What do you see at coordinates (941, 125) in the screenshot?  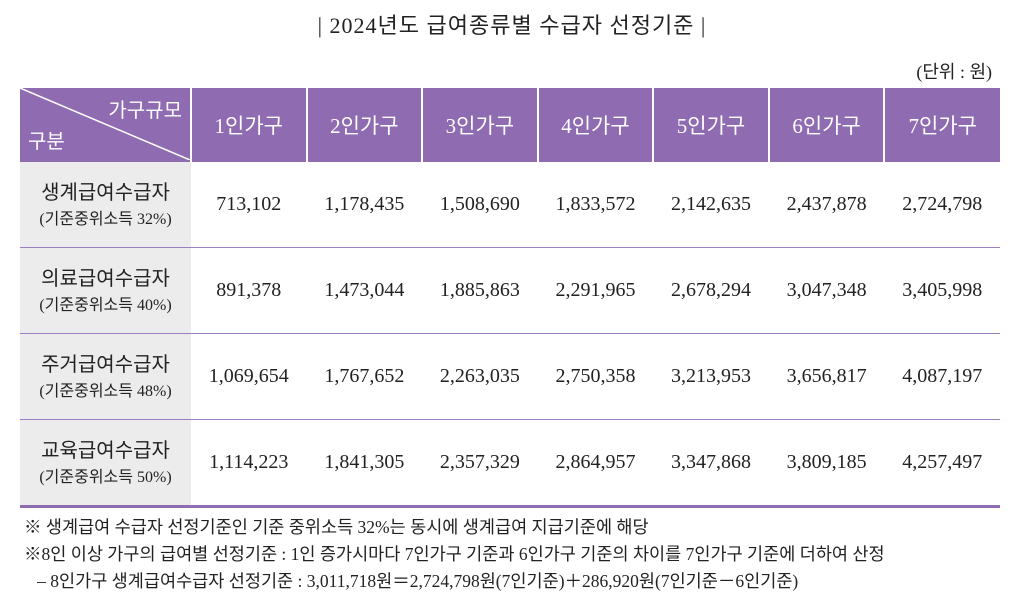 I see `column-header: 7인가구` at bounding box center [941, 125].